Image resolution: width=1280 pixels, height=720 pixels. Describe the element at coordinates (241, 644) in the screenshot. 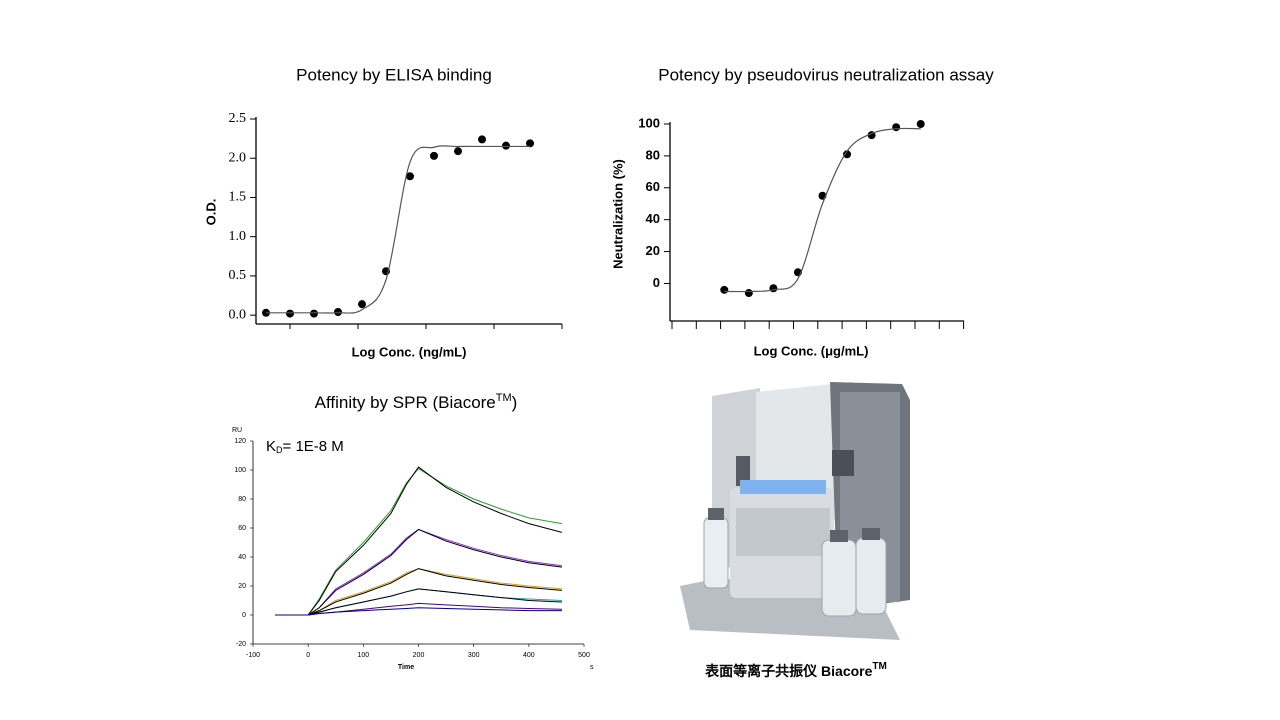

I see `y-tick-label: -20` at that location.